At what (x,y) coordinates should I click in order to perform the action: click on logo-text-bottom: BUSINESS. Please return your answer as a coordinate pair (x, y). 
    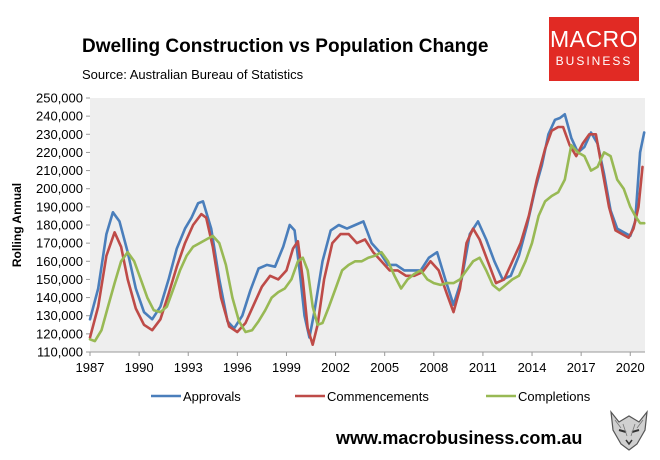
    Looking at the image, I should click on (594, 61).